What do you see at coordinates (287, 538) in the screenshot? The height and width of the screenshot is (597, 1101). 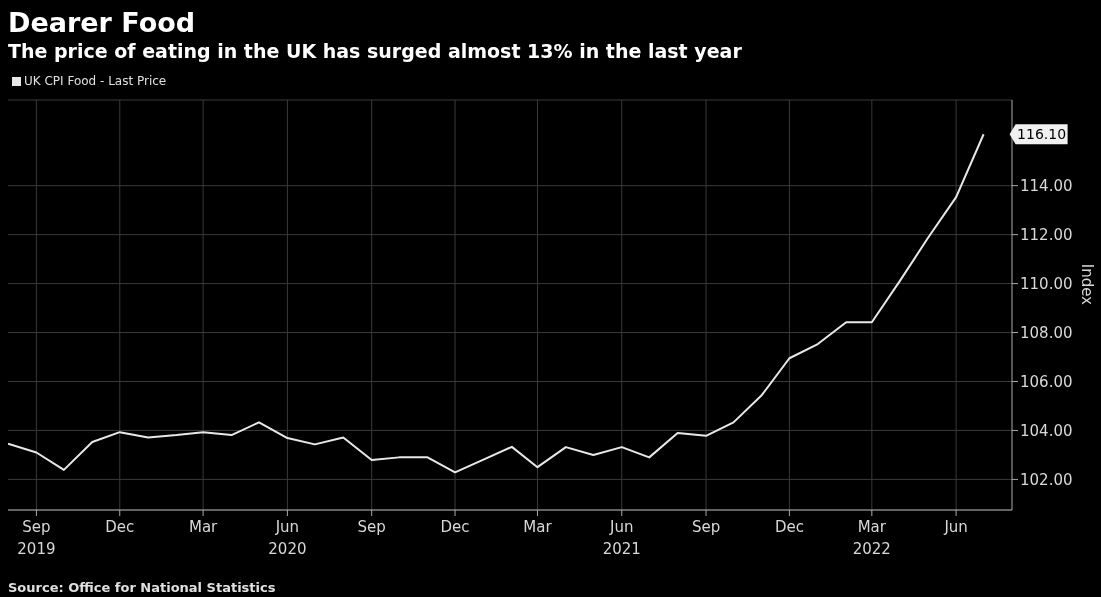 I see `x-tick-label: Jun 2020` at bounding box center [287, 538].